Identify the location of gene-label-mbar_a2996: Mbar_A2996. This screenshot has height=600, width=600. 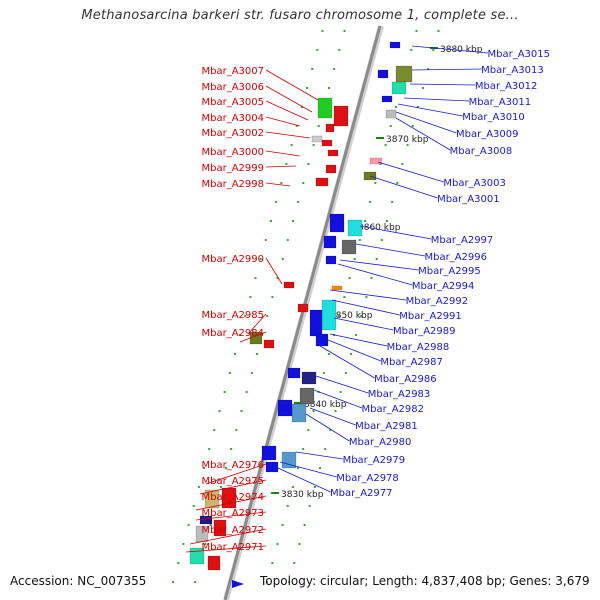
(455, 257).